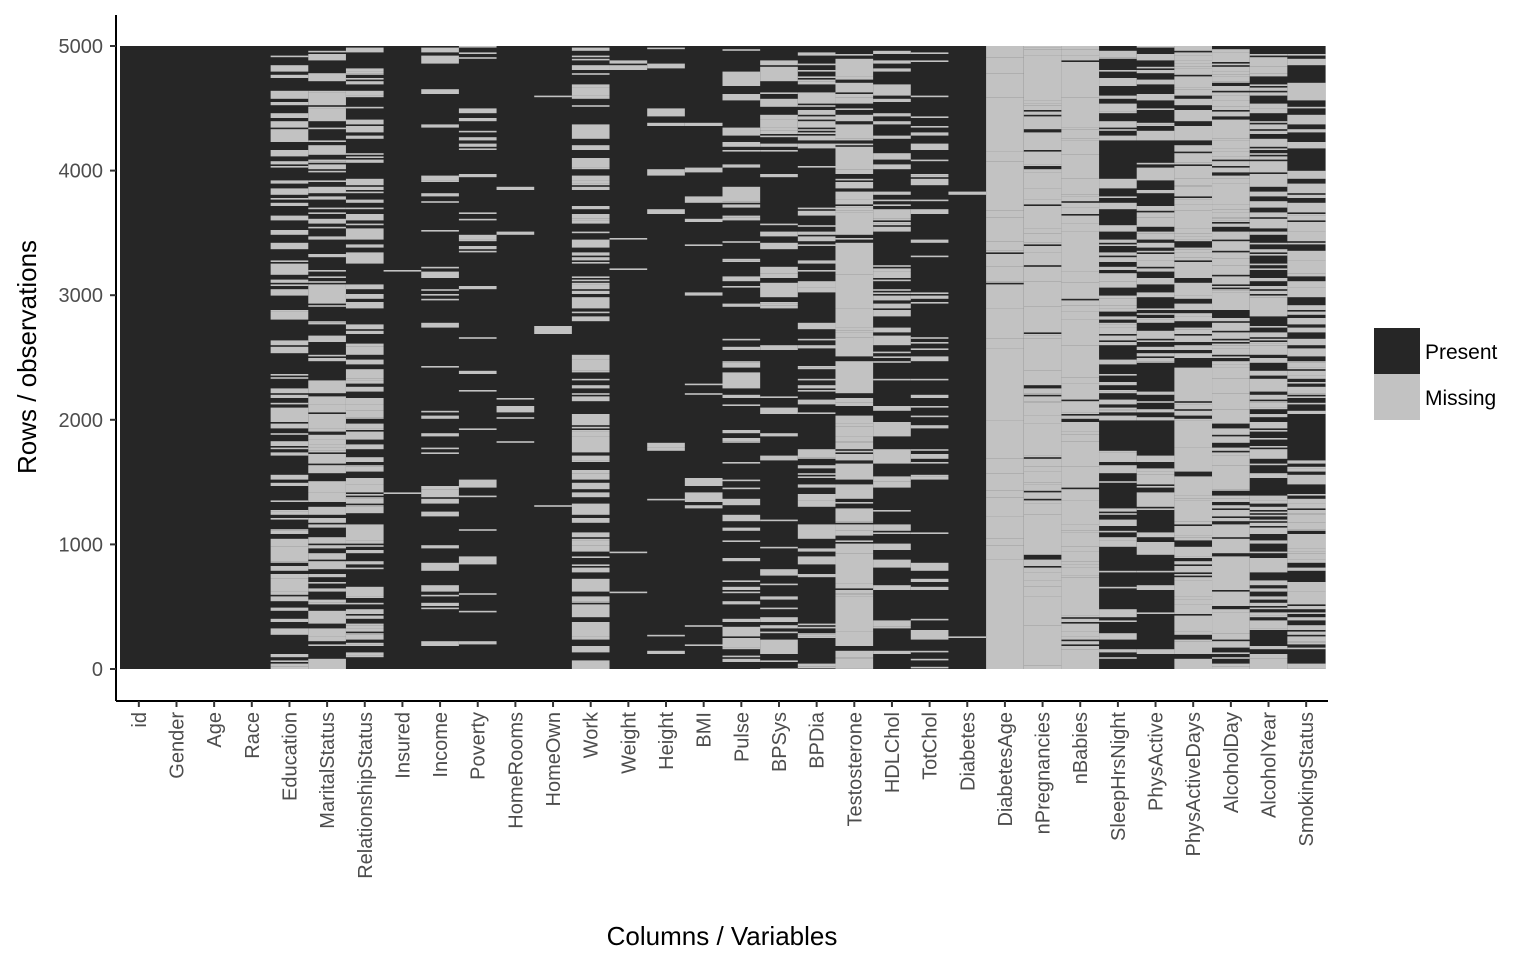 The image size is (1536, 960). I want to click on column-Testosterone, so click(854, 357).